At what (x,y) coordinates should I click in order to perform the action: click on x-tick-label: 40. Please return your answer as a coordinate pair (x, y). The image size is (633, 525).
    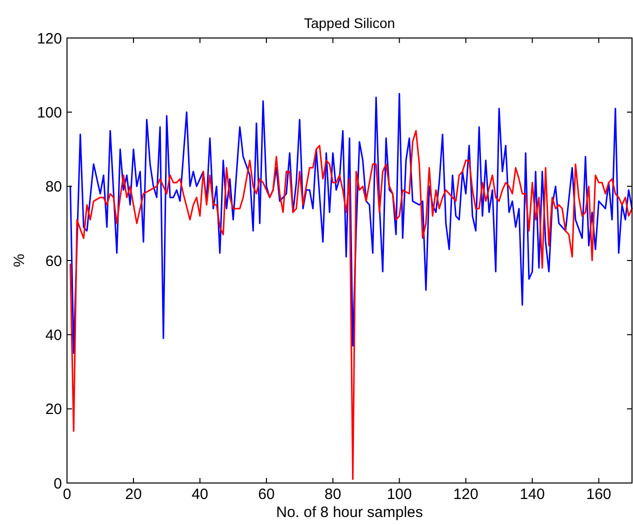
    Looking at the image, I should click on (200, 494).